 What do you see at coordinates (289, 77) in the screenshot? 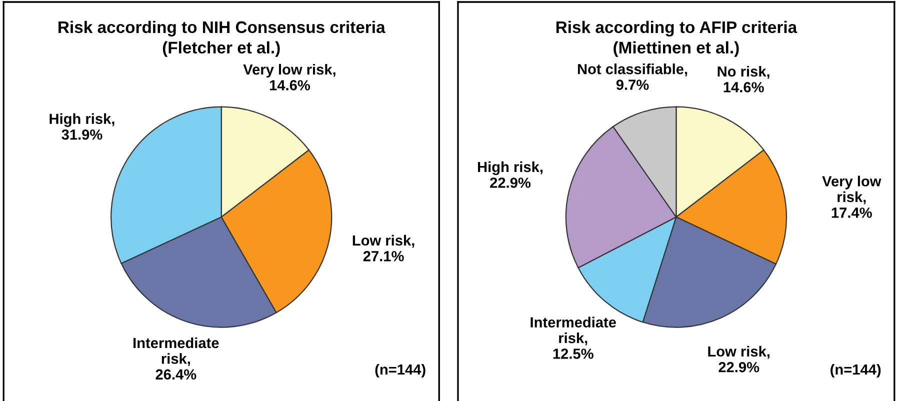
I see `slice-label: Very low risk, 14.6%` at bounding box center [289, 77].